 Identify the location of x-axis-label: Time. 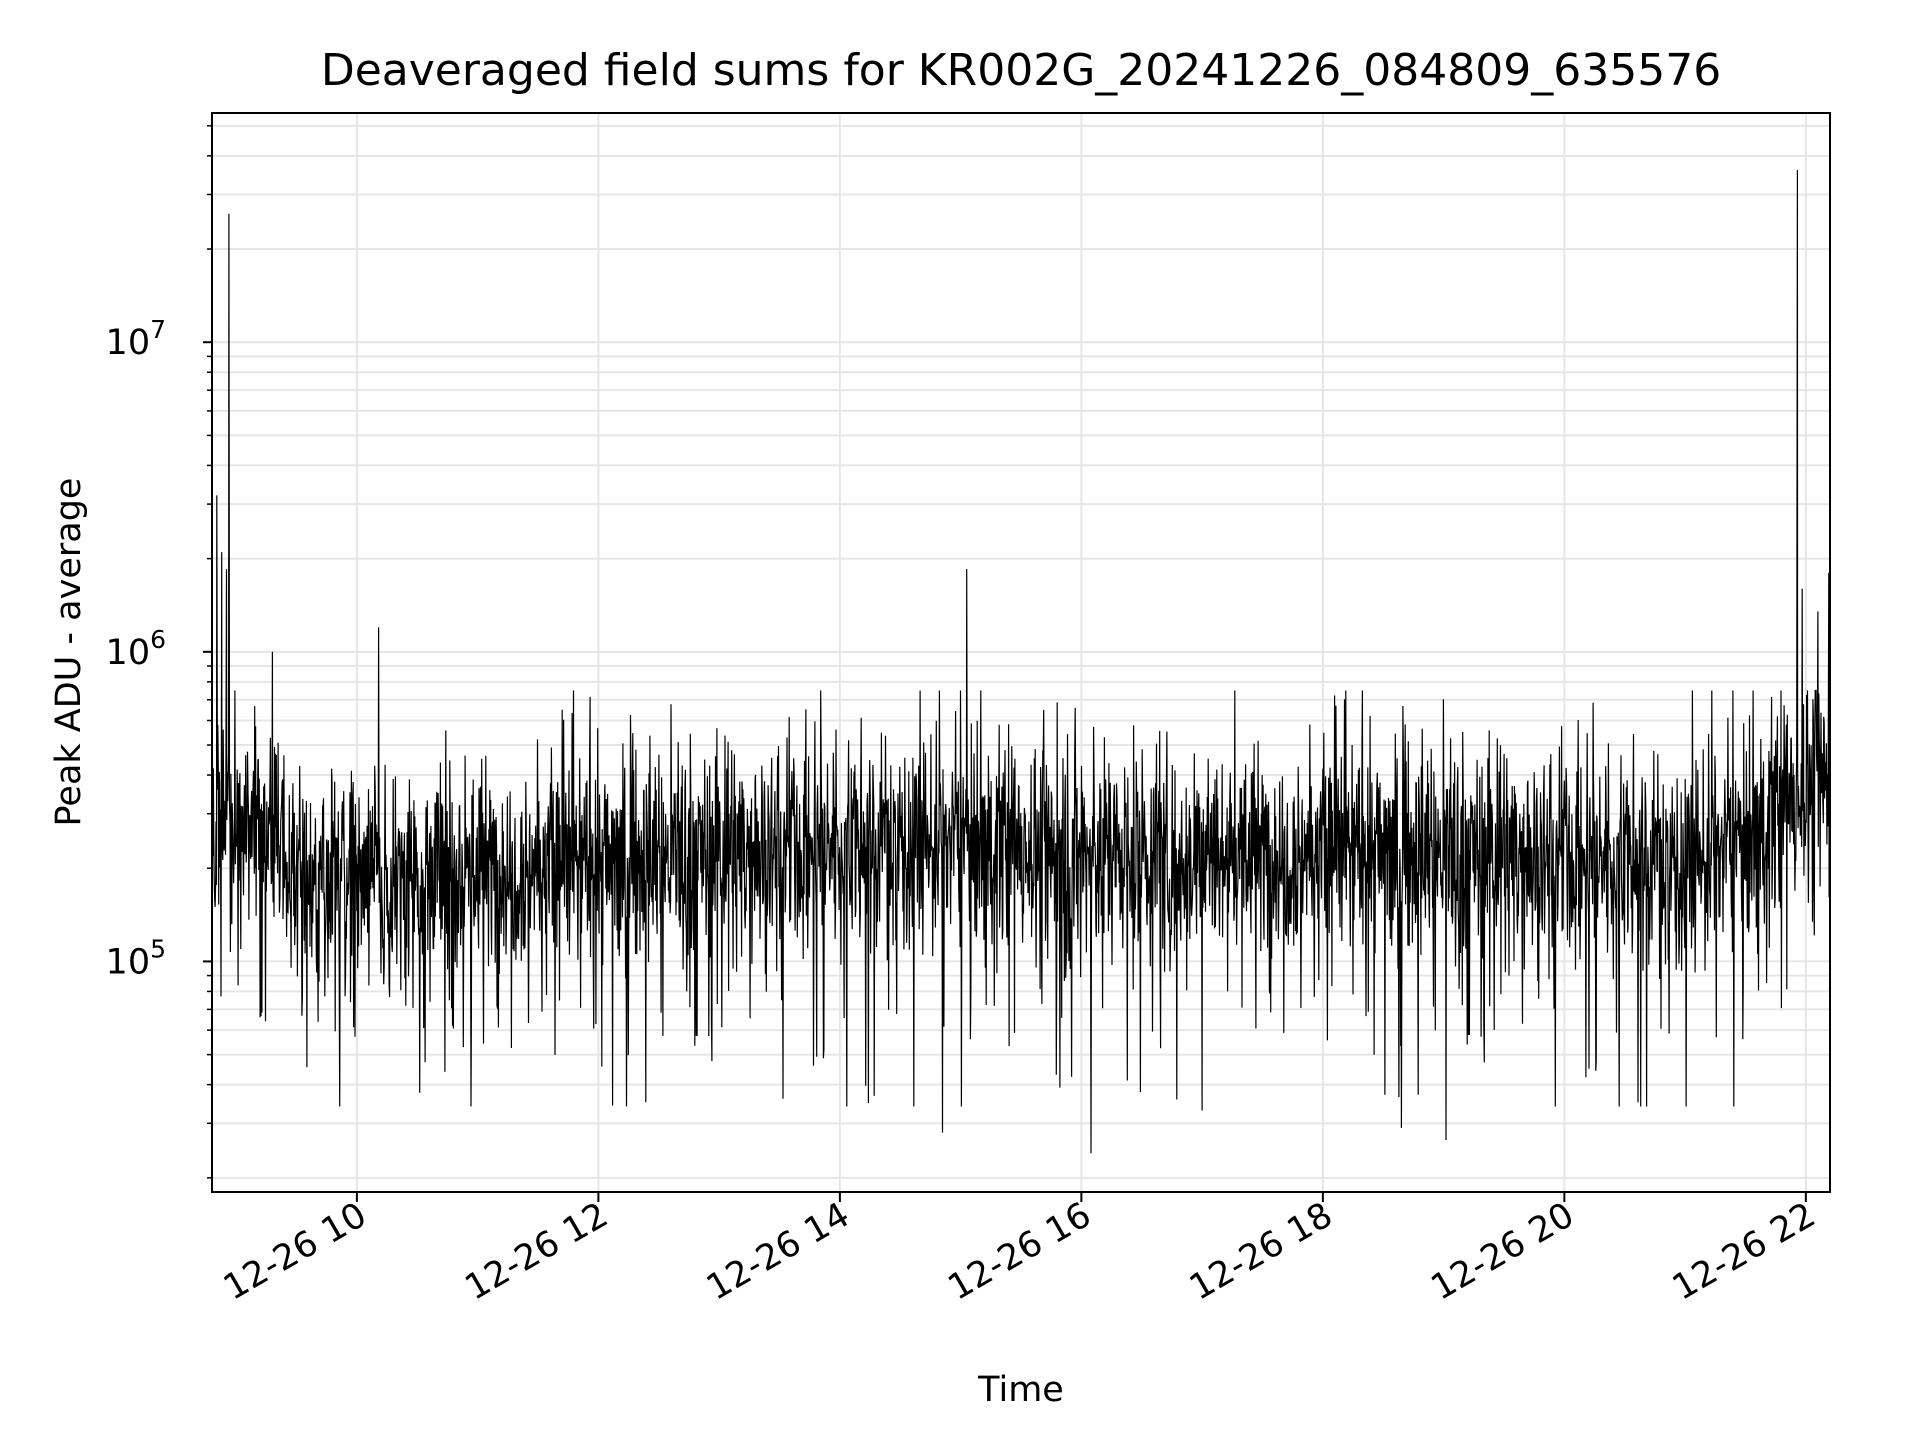
(1020, 1390).